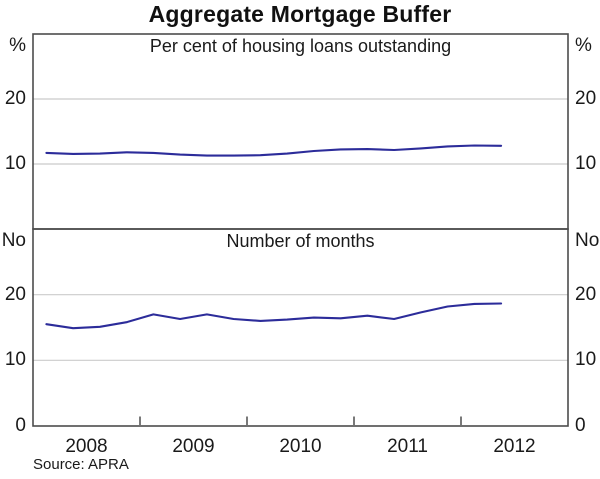  I want to click on bottom-panel-label: Number of months, so click(300, 241).